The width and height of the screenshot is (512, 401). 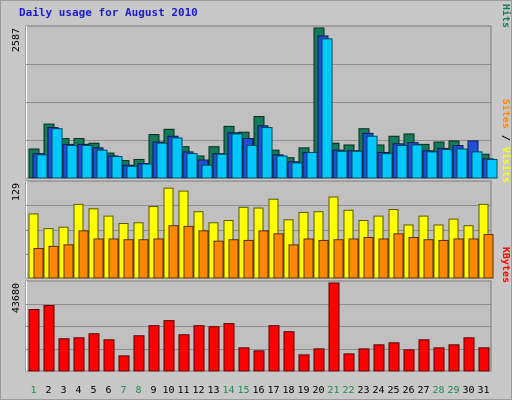 What do you see at coordinates (423, 390) in the screenshot?
I see `x-tick-label-27: 27` at bounding box center [423, 390].